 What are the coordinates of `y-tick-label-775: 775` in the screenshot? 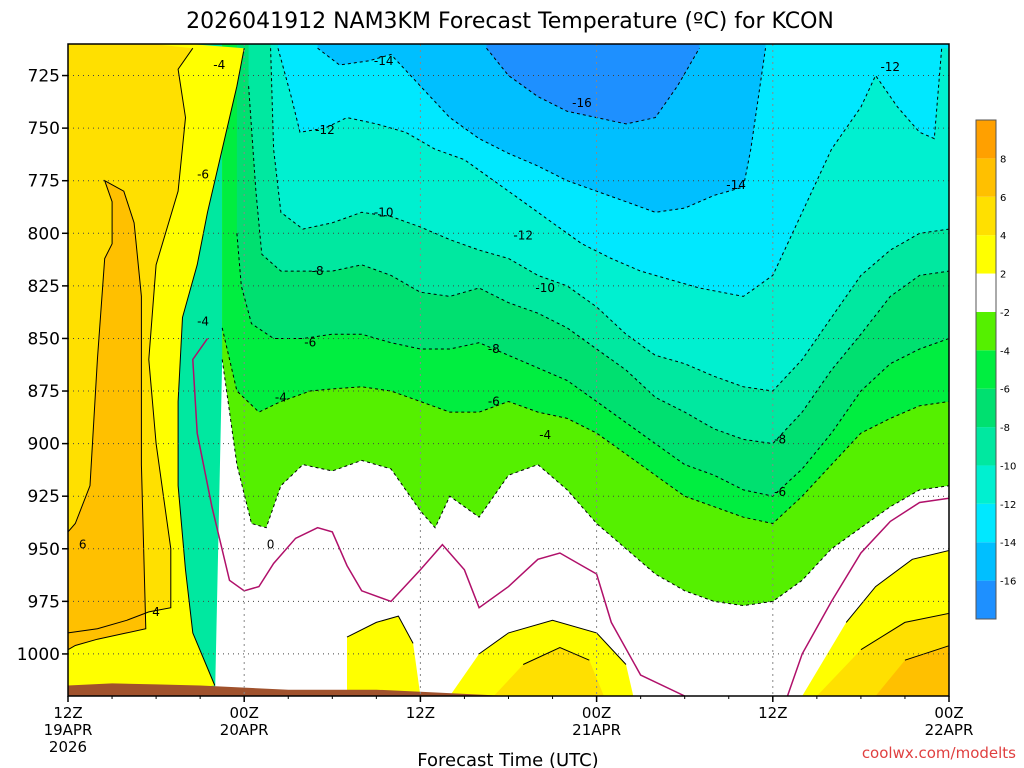 It's located at (44, 182).